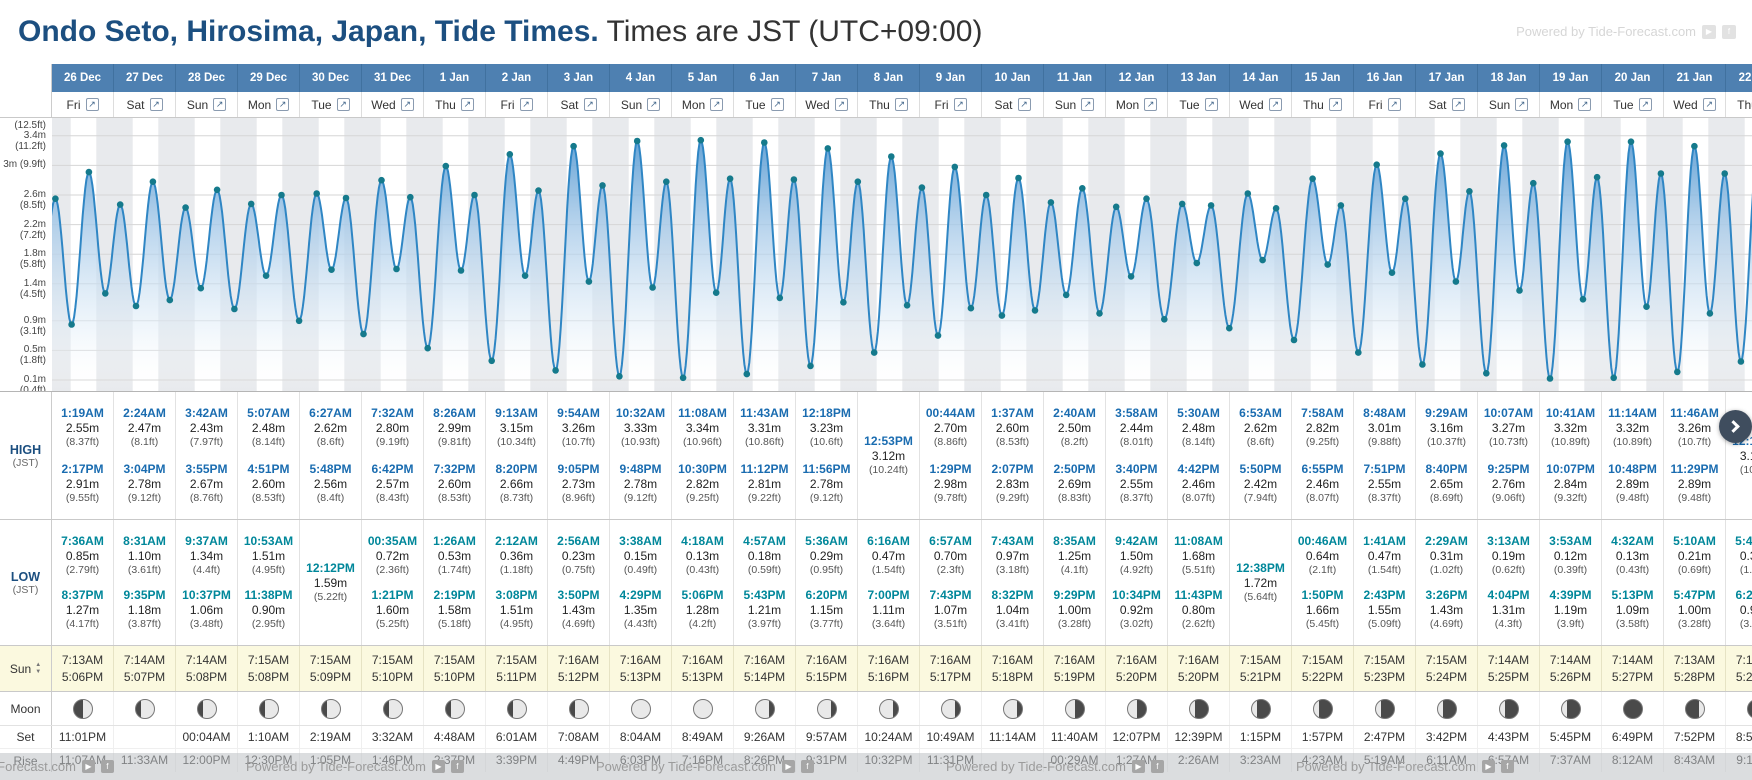 This screenshot has width=1752, height=780. What do you see at coordinates (1075, 78) in the screenshot?
I see `date-header-cell: 11 Jan` at bounding box center [1075, 78].